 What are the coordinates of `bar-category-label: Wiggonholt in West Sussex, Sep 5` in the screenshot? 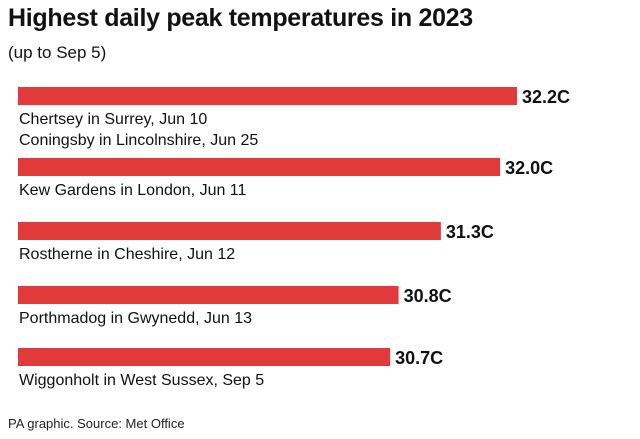 It's located at (141, 380).